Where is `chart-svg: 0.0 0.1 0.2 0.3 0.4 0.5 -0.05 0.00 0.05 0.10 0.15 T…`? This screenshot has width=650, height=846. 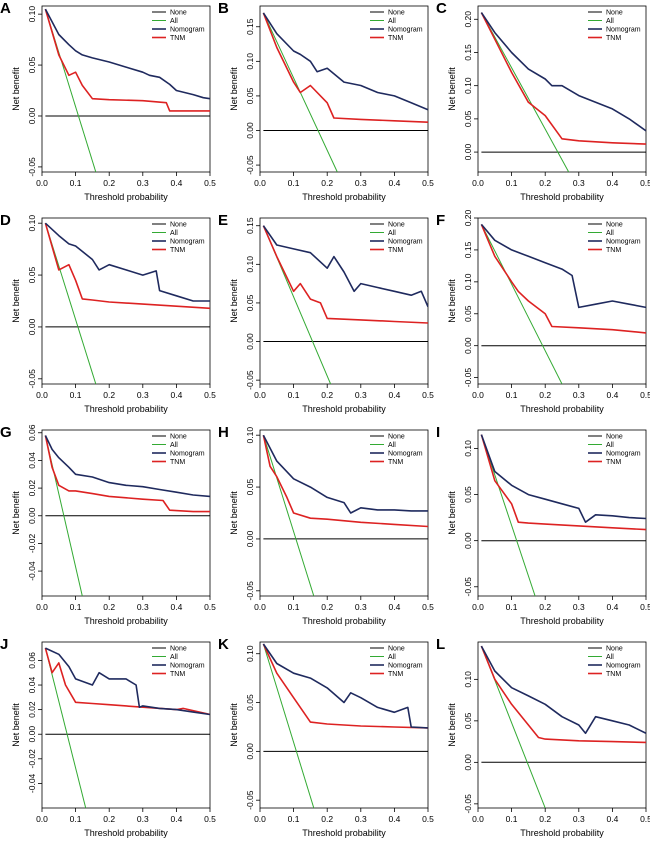
chart-svg: 0.0 0.1 0.2 0.3 0.4 0.5 -0.05 0.00 0.05 0.10 0.15 T… is located at coordinates (331, 315).